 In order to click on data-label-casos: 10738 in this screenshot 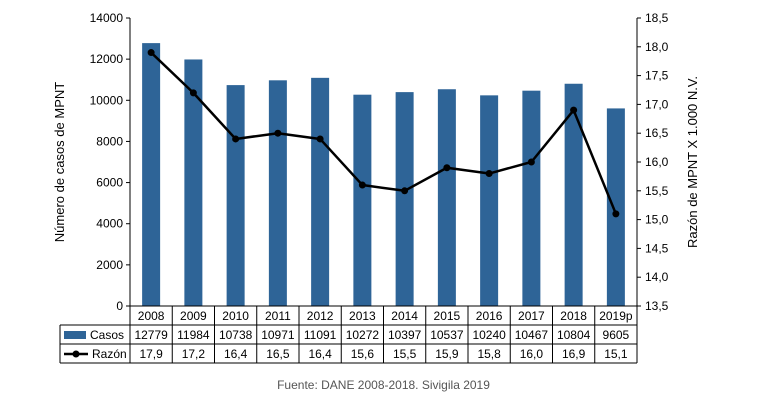, I will do `click(236, 335)`.